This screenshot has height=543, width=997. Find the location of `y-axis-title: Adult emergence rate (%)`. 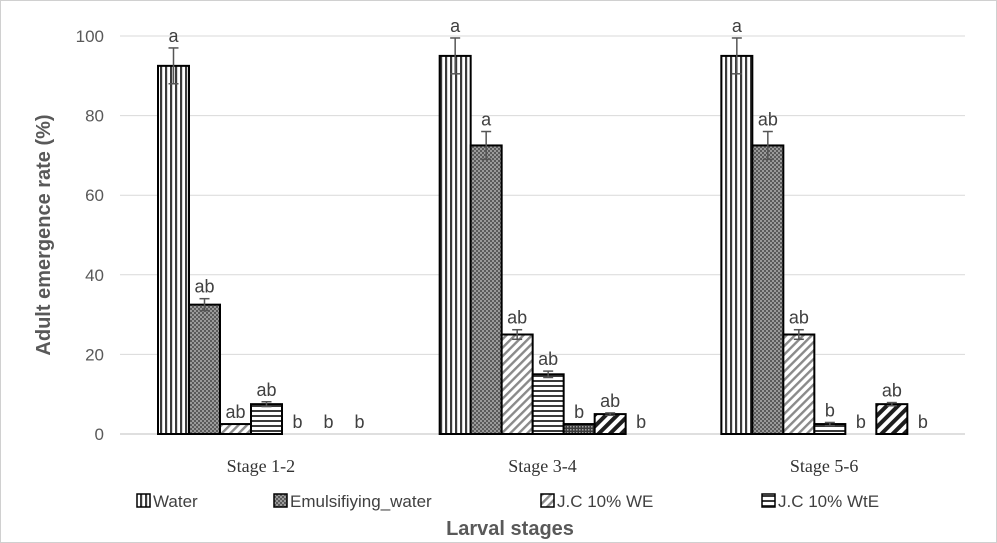

y-axis-title: Adult emergence rate (%) is located at coordinates (44, 234).